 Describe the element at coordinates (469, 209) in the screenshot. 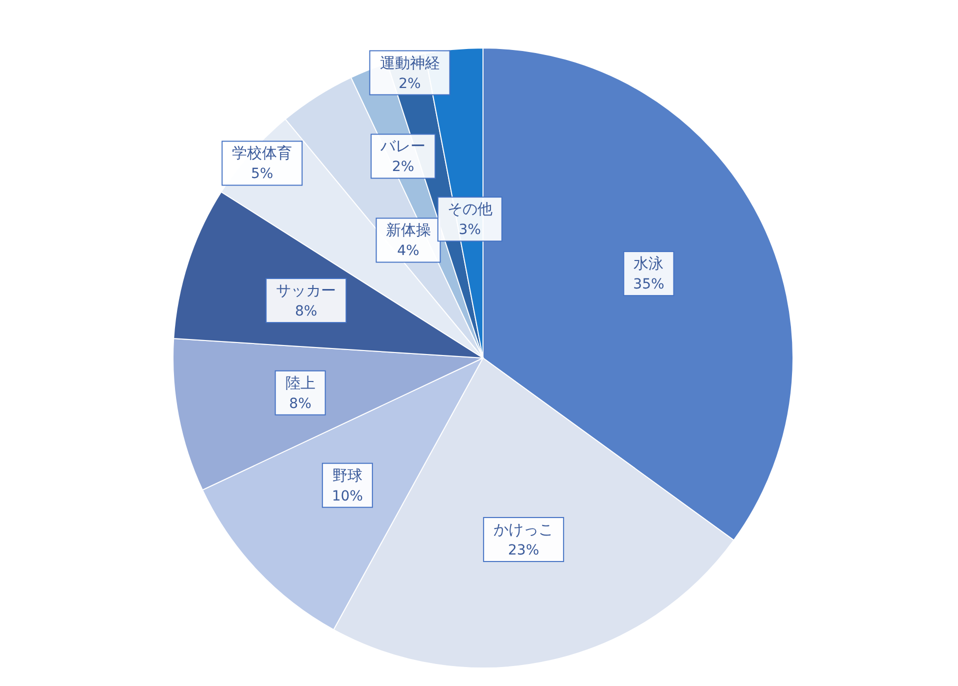

I see `slice-label: その他` at that location.